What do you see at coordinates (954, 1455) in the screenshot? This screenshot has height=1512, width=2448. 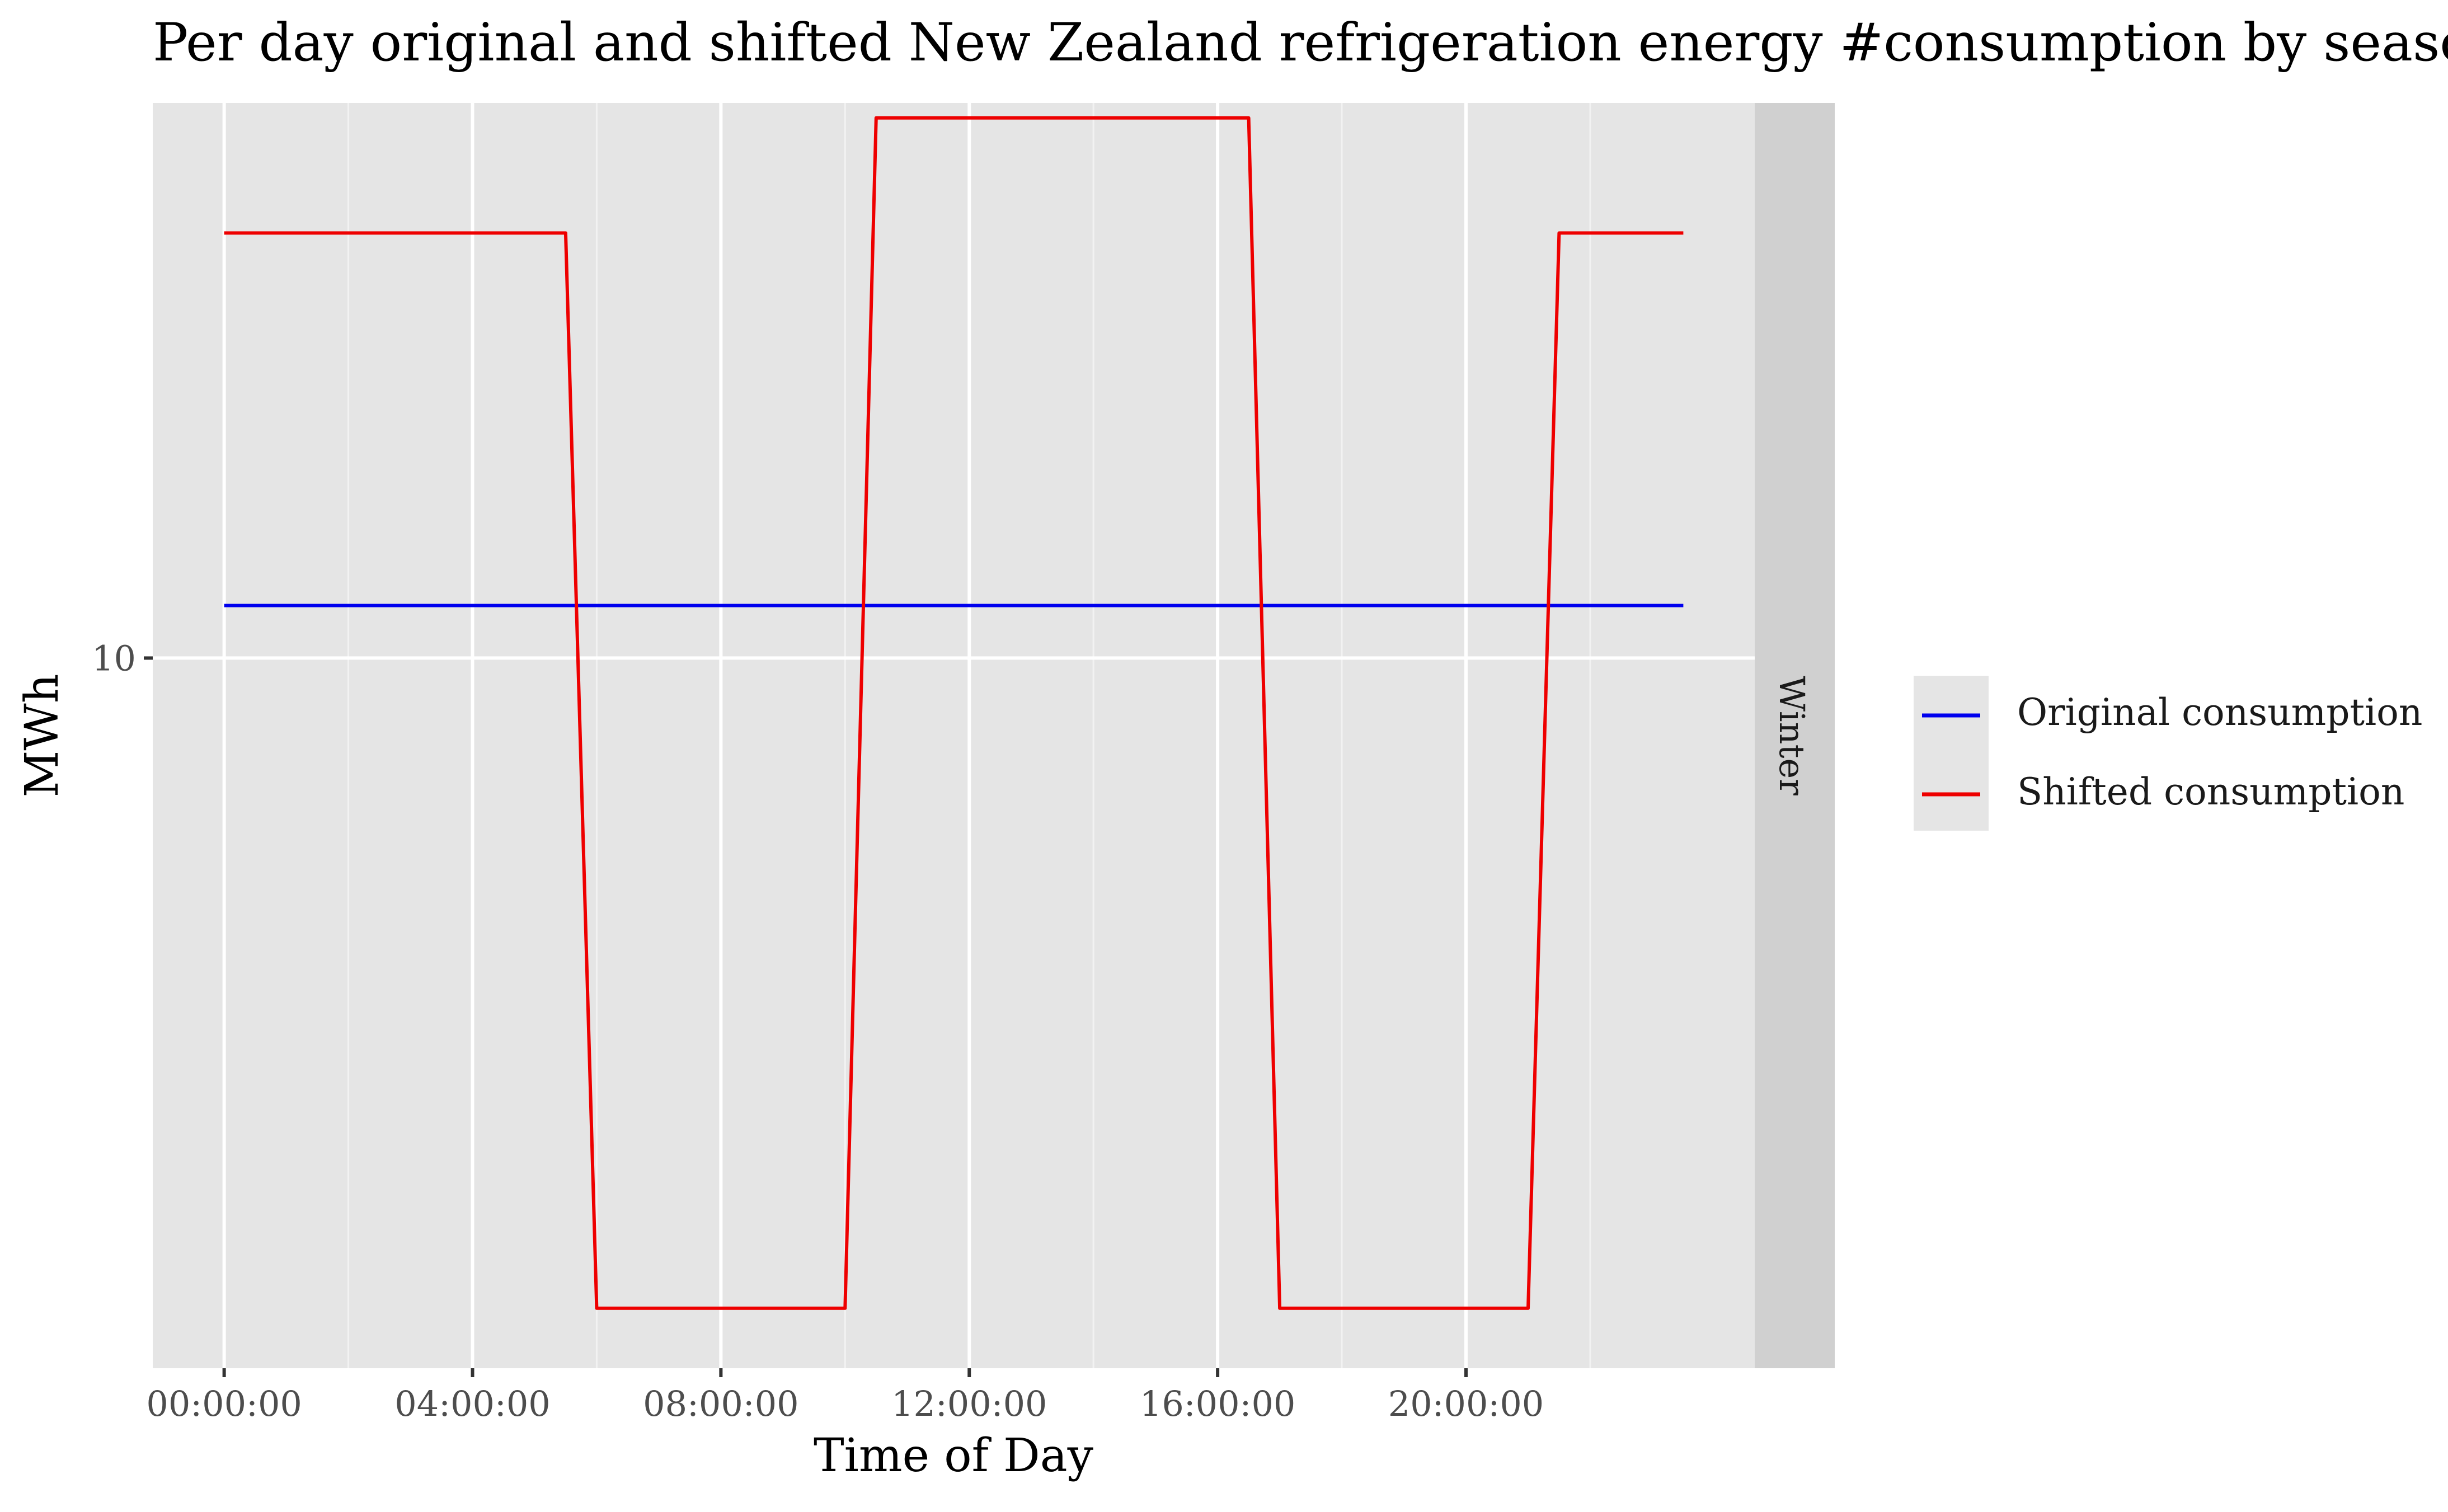 I see `x-axis-title: Time of Day` at bounding box center [954, 1455].